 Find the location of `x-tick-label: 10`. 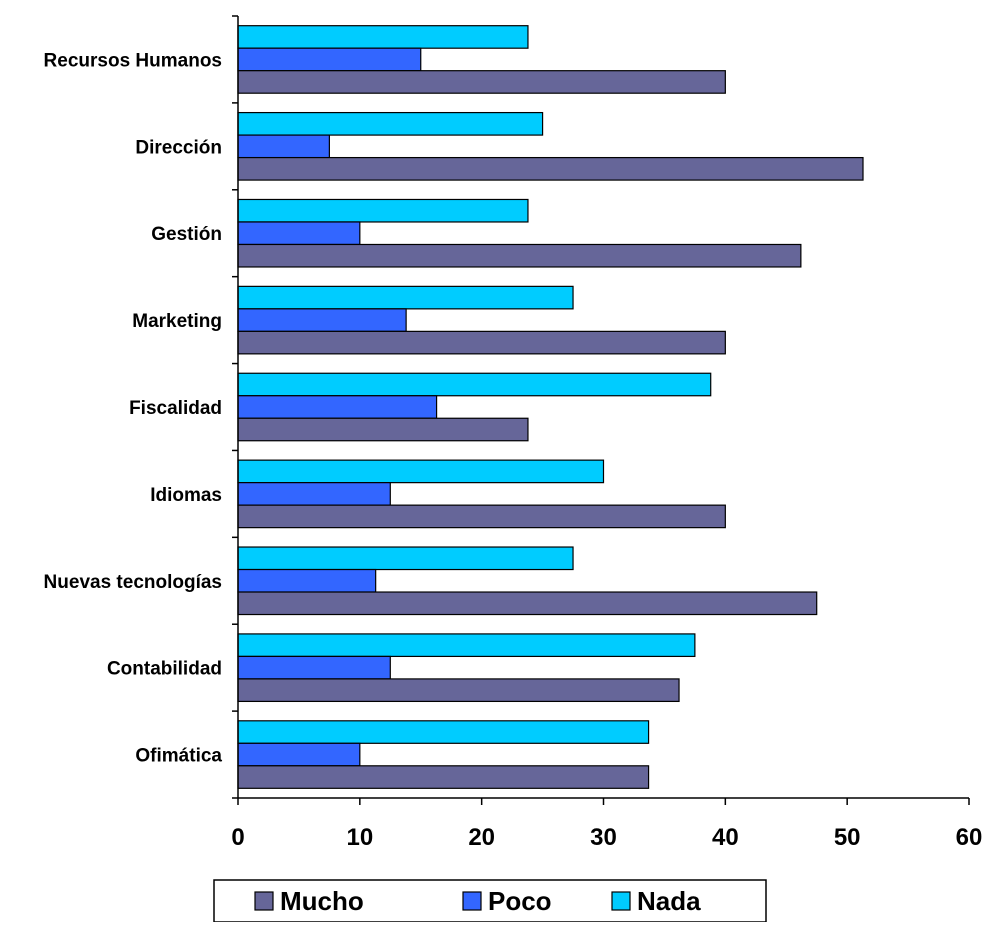

x-tick-label: 10 is located at coordinates (359, 837).